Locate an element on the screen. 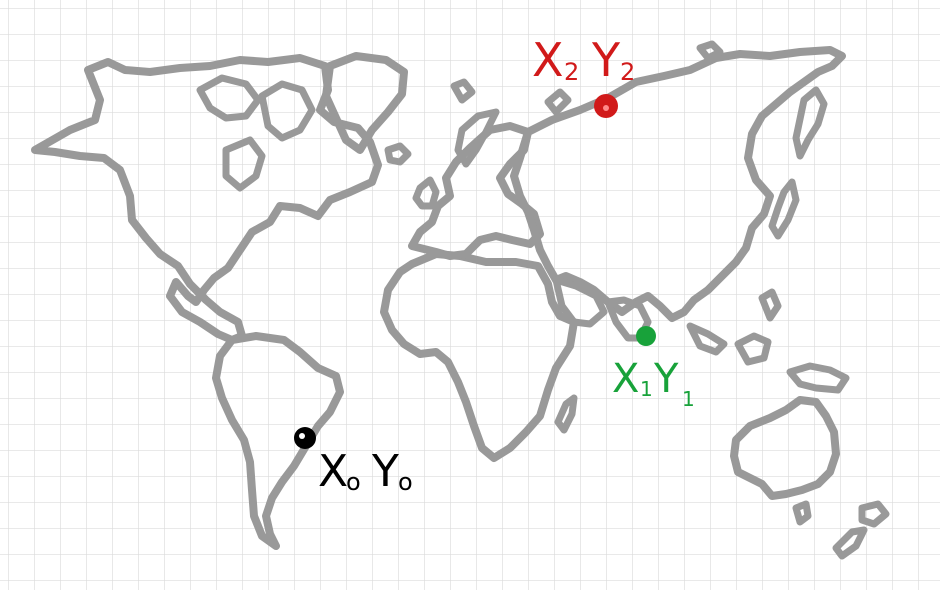  greenland-outline is located at coordinates (365, 103).